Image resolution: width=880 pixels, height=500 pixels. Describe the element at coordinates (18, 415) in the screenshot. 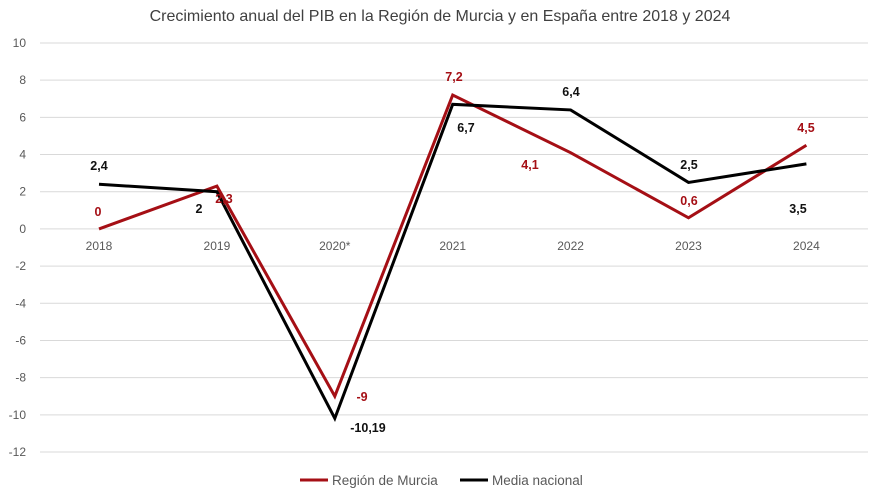

I see `y-tick-label: -10` at that location.